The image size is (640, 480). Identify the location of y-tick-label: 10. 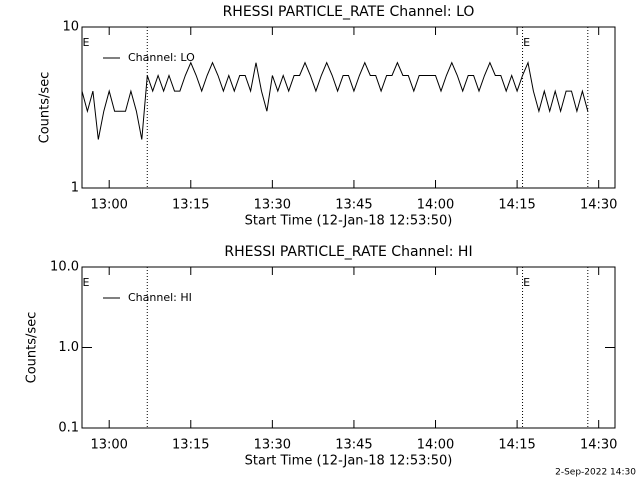
(70, 27).